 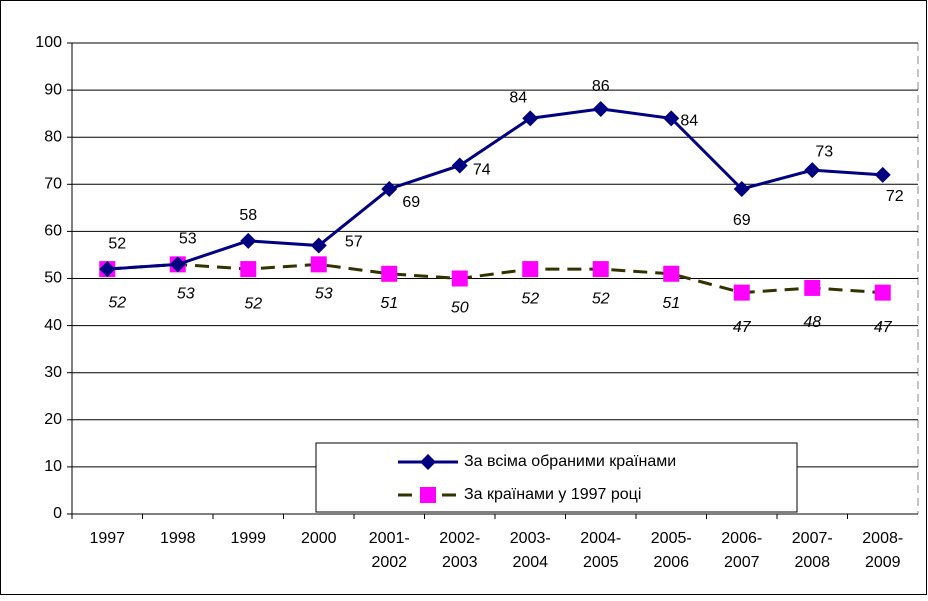 What do you see at coordinates (53, 278) in the screenshot?
I see `y-tick-label: 50` at bounding box center [53, 278].